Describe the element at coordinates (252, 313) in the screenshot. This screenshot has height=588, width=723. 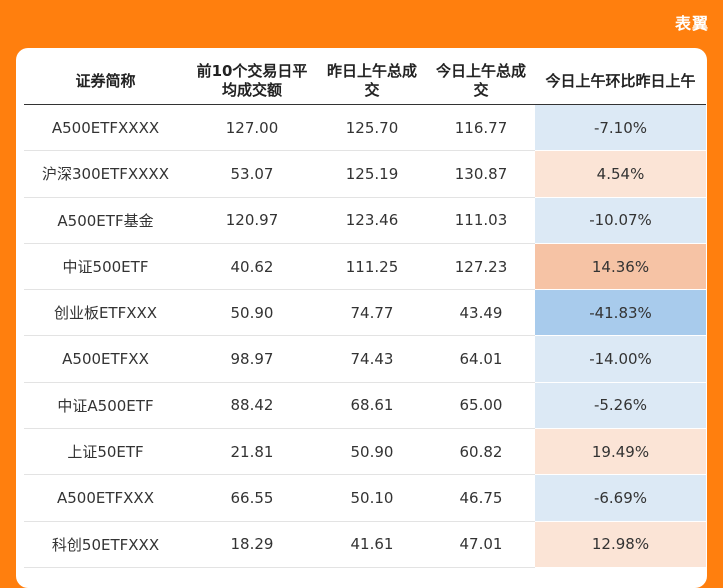
I see `avg10-cell: 50.90` at that location.